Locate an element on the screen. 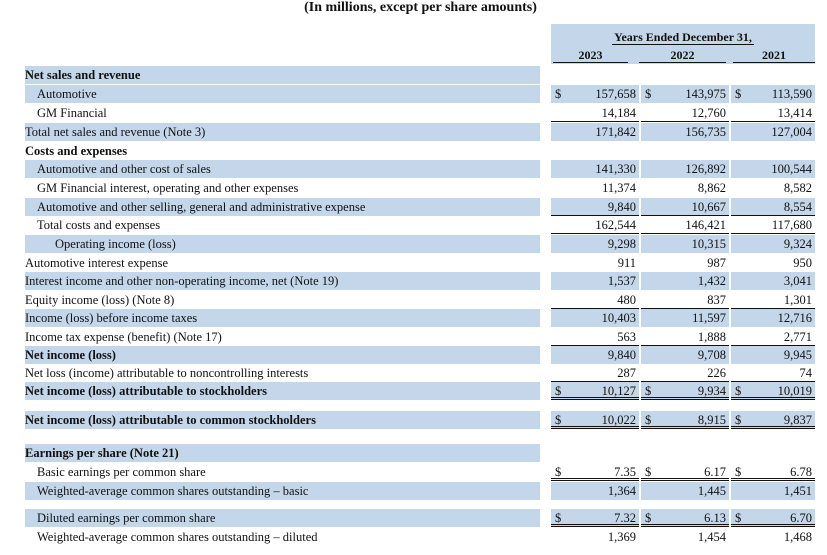 The width and height of the screenshot is (827, 555). row-label: Costs and expenses is located at coordinates (76, 151).